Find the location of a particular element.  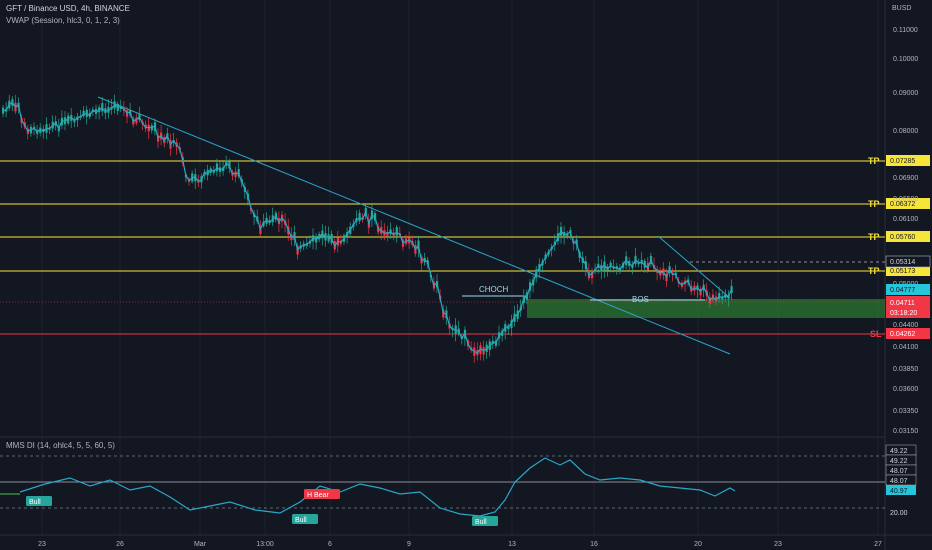

di-signal-labels: Bull H Bear Bull Bull is located at coordinates (262, 507).